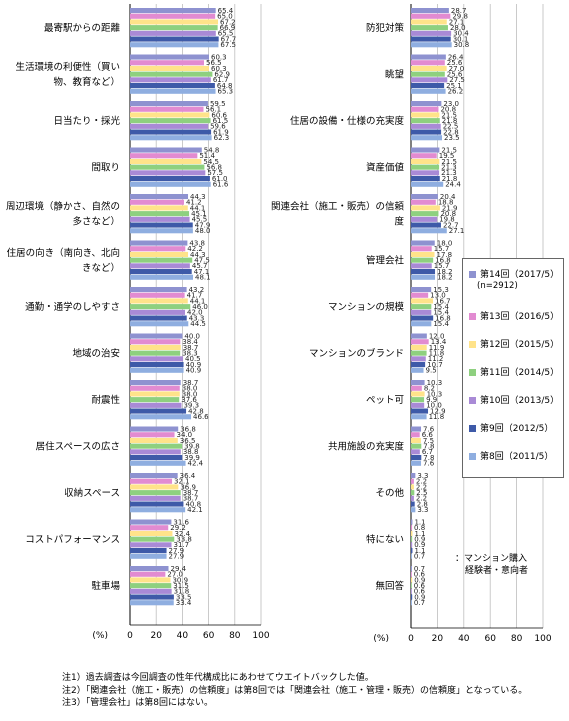 The image size is (569, 721). What do you see at coordinates (105, 400) in the screenshot?
I see `left-category-label: 耐震性` at bounding box center [105, 400].